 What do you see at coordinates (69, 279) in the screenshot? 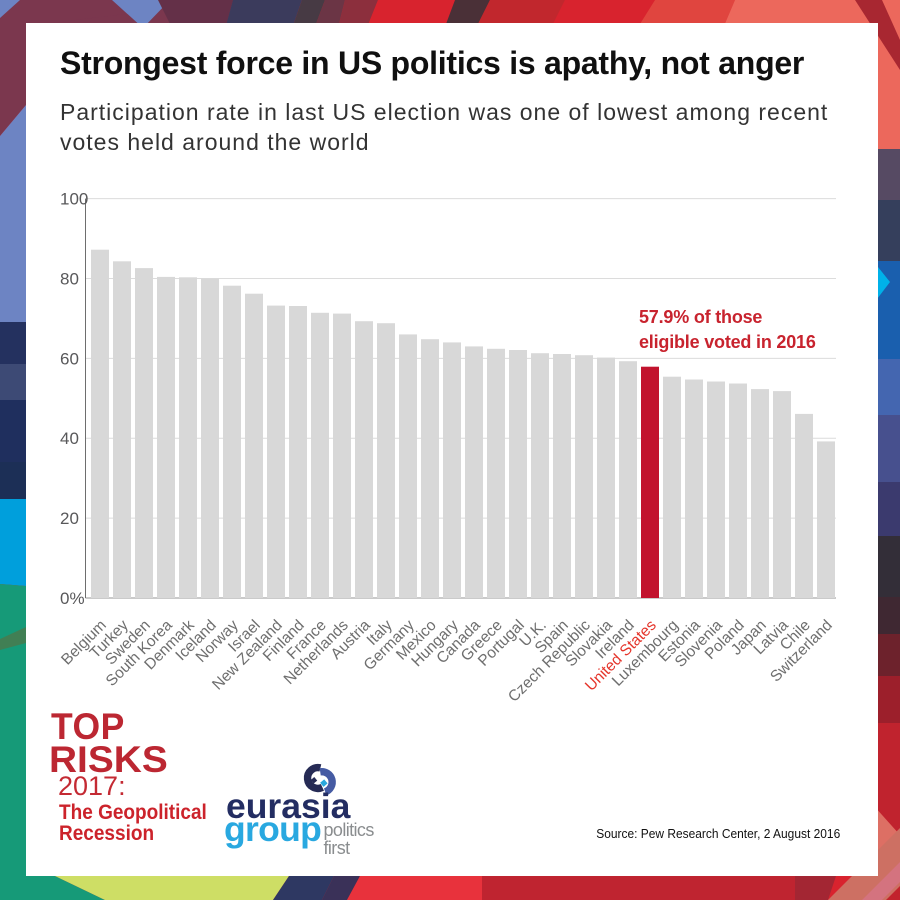
I see `svg-text: 80` at bounding box center [69, 279].